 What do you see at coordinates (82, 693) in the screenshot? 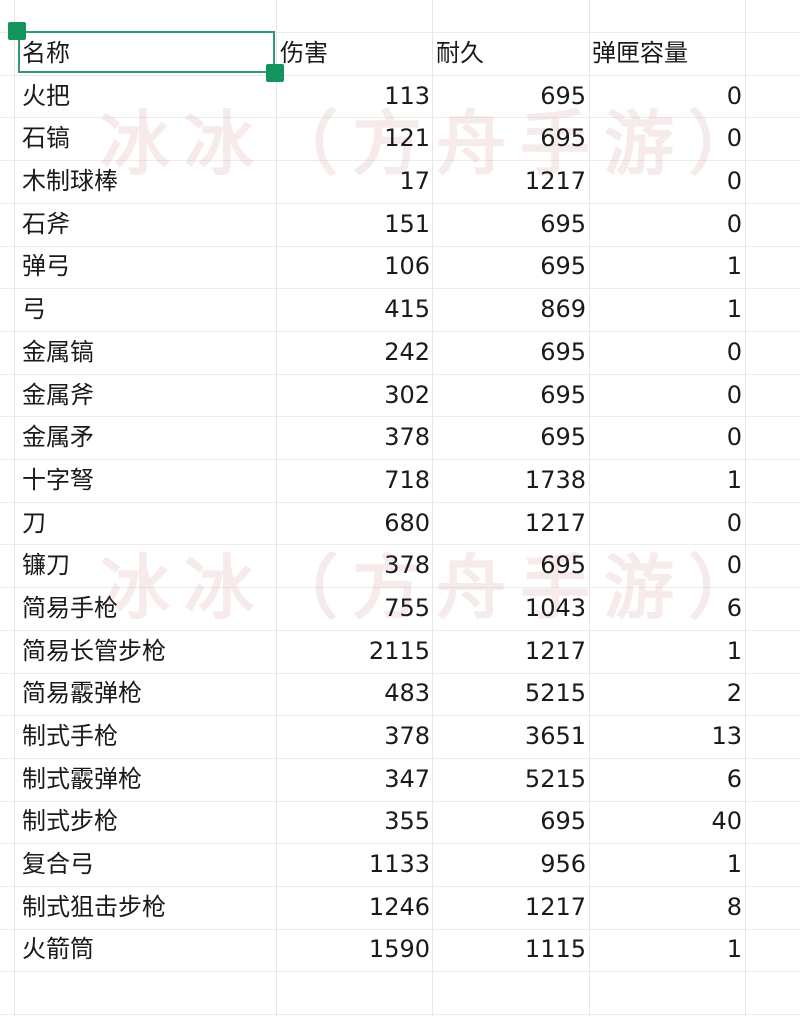
I see `cell-name: 简易霰弹枪` at bounding box center [82, 693].